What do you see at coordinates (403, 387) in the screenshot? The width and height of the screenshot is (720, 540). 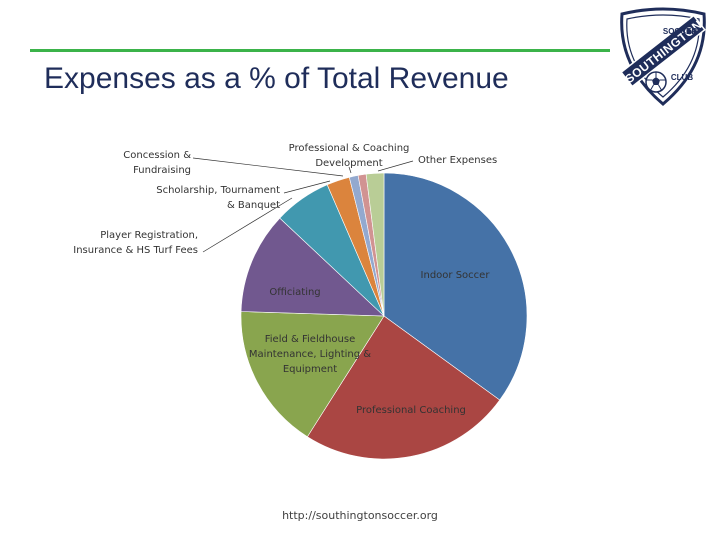 I see `pie-slice-professional-coaching` at bounding box center [403, 387].